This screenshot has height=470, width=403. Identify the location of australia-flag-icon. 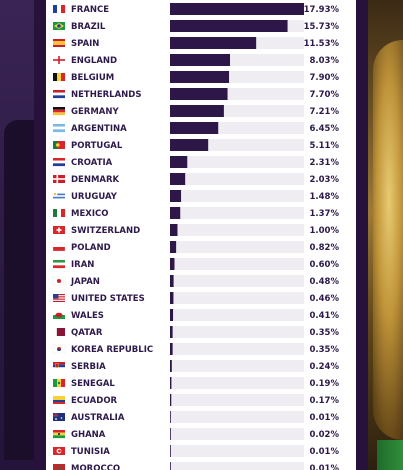
(59, 417).